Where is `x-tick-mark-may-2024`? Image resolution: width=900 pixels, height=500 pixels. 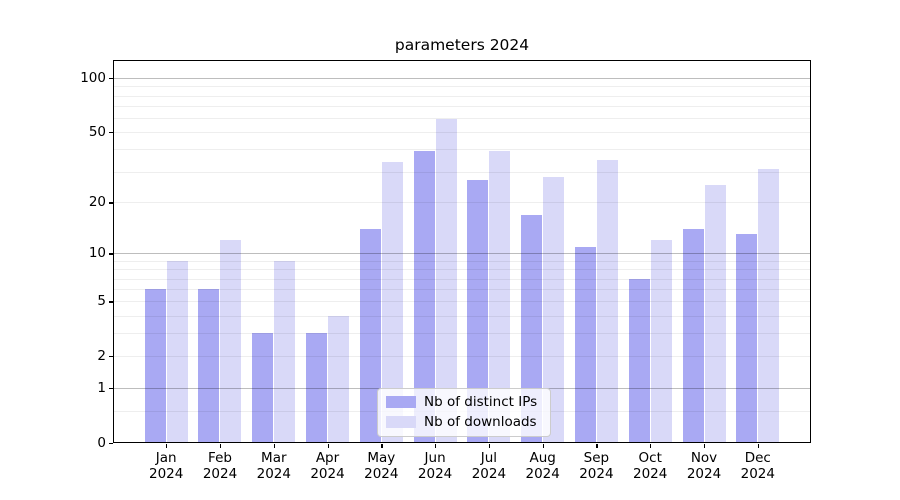 x-tick-mark-may-2024 is located at coordinates (382, 446).